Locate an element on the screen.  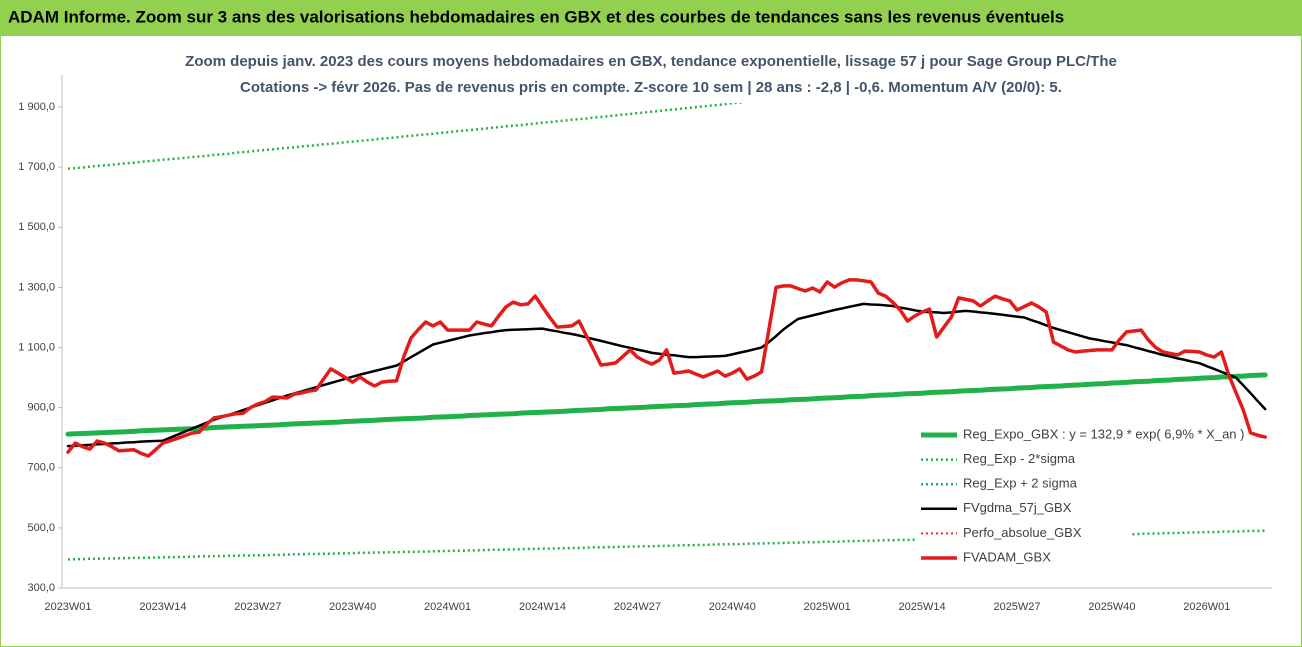
legend-box is located at coordinates (1022, 499).